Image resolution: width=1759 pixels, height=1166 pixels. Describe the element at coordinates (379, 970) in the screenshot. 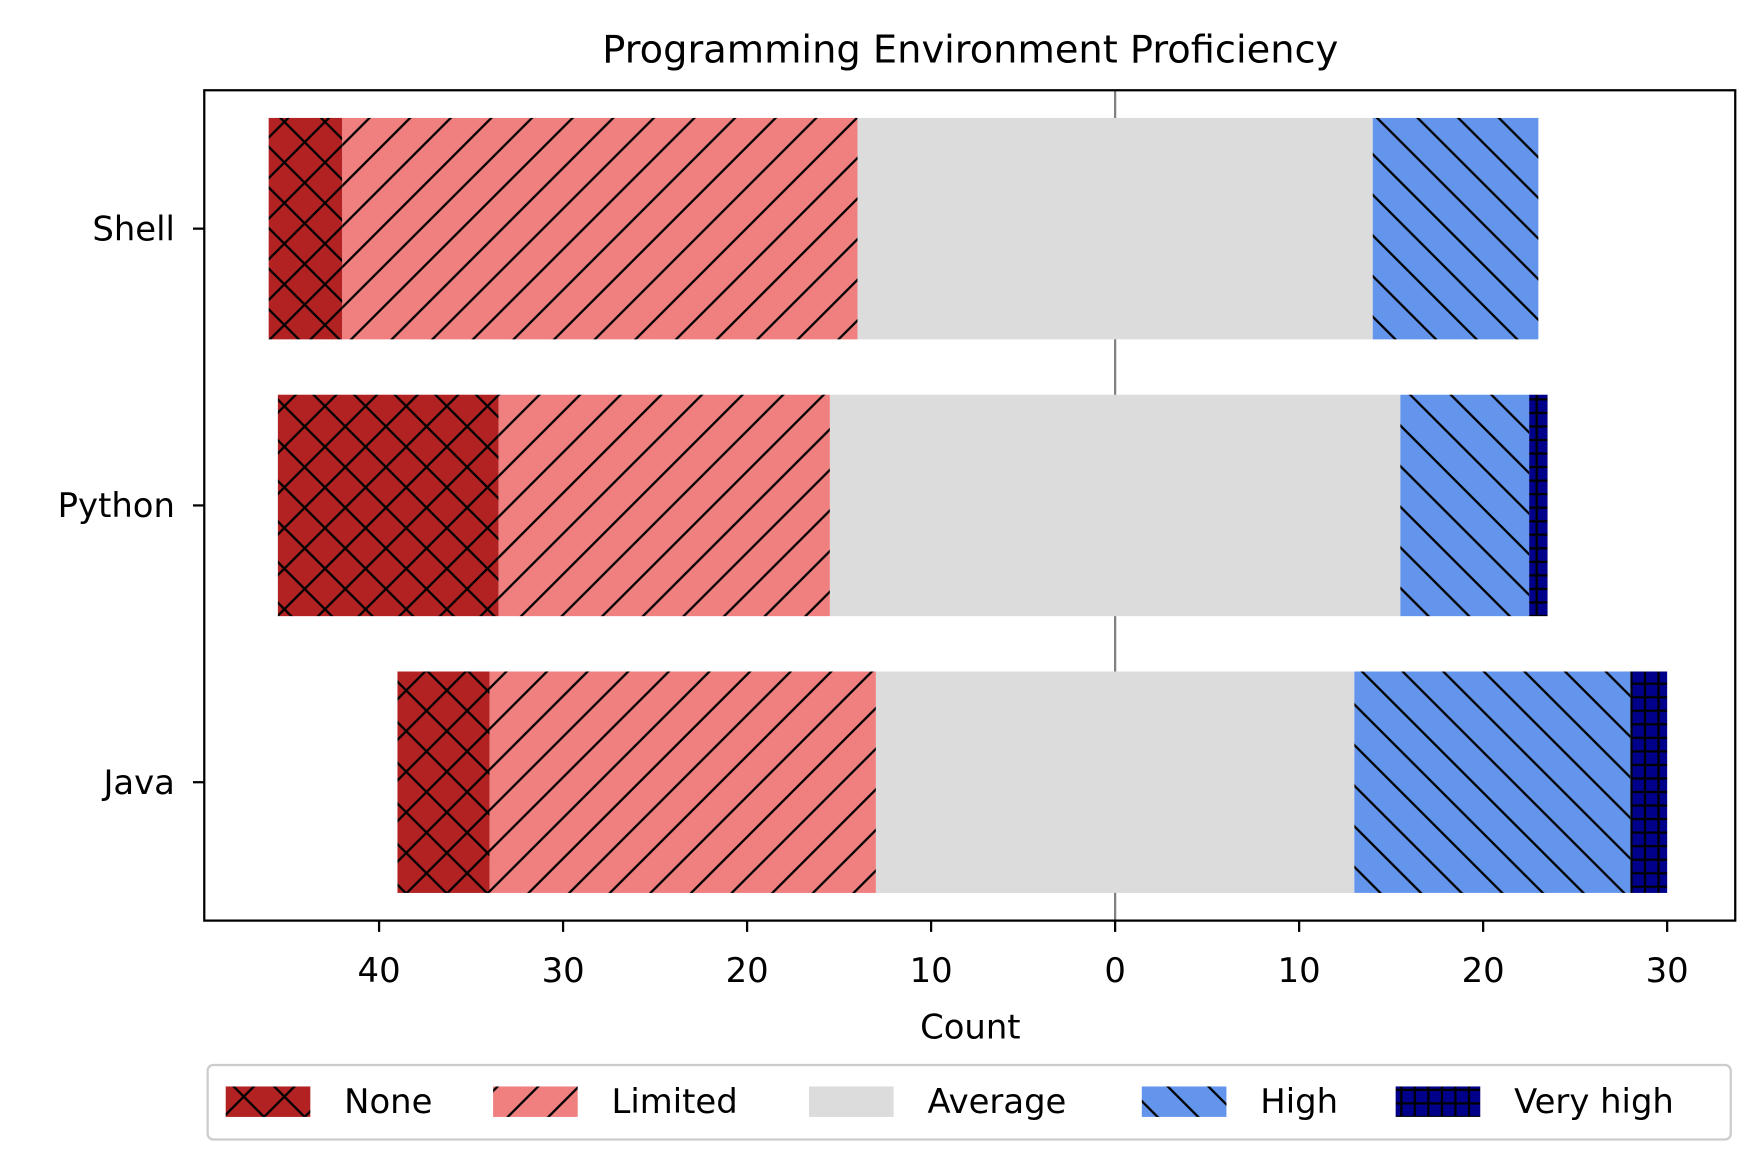

I see `x-tick-label: 40` at that location.